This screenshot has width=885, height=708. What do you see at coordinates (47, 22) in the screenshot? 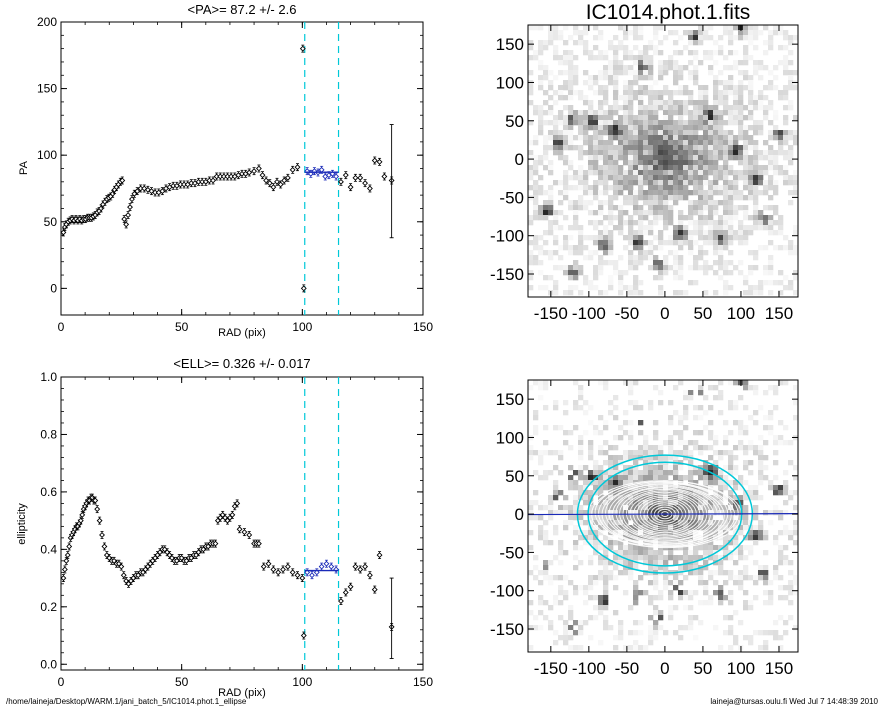
I see `pa-ytick-label: 200` at bounding box center [47, 22].